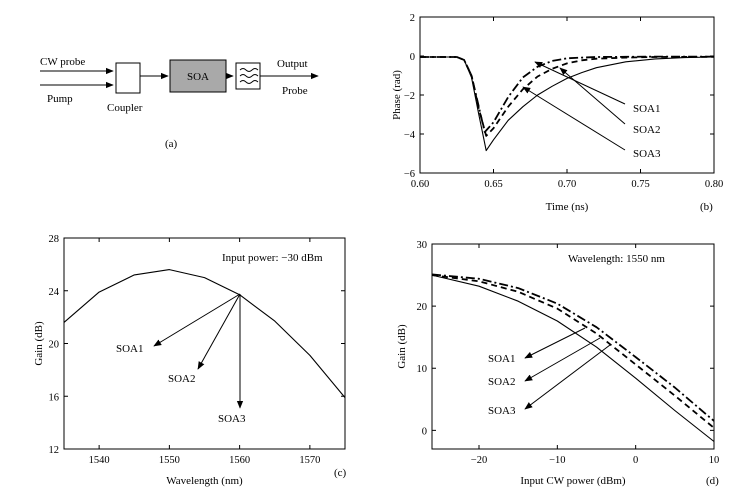  Describe the element at coordinates (502, 382) in the screenshot. I see `annotation-label-d-soa2: SOA2` at that location.